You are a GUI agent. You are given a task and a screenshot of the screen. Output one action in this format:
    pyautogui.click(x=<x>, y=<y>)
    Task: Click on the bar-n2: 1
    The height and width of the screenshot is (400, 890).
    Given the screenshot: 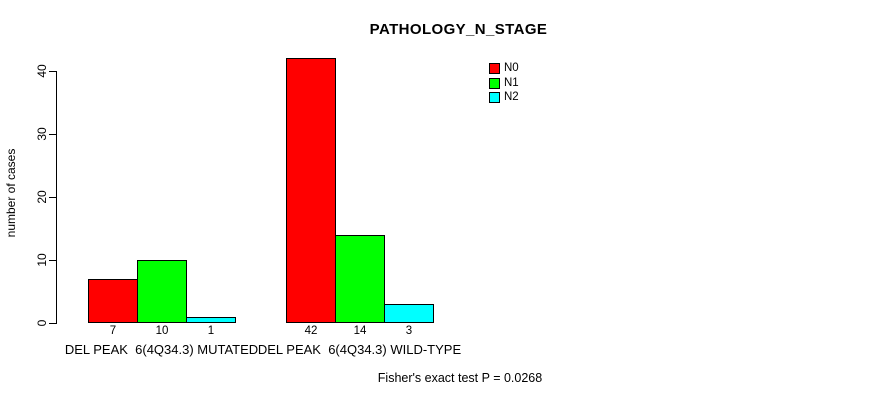 What is the action you would take?
    pyautogui.click(x=211, y=326)
    